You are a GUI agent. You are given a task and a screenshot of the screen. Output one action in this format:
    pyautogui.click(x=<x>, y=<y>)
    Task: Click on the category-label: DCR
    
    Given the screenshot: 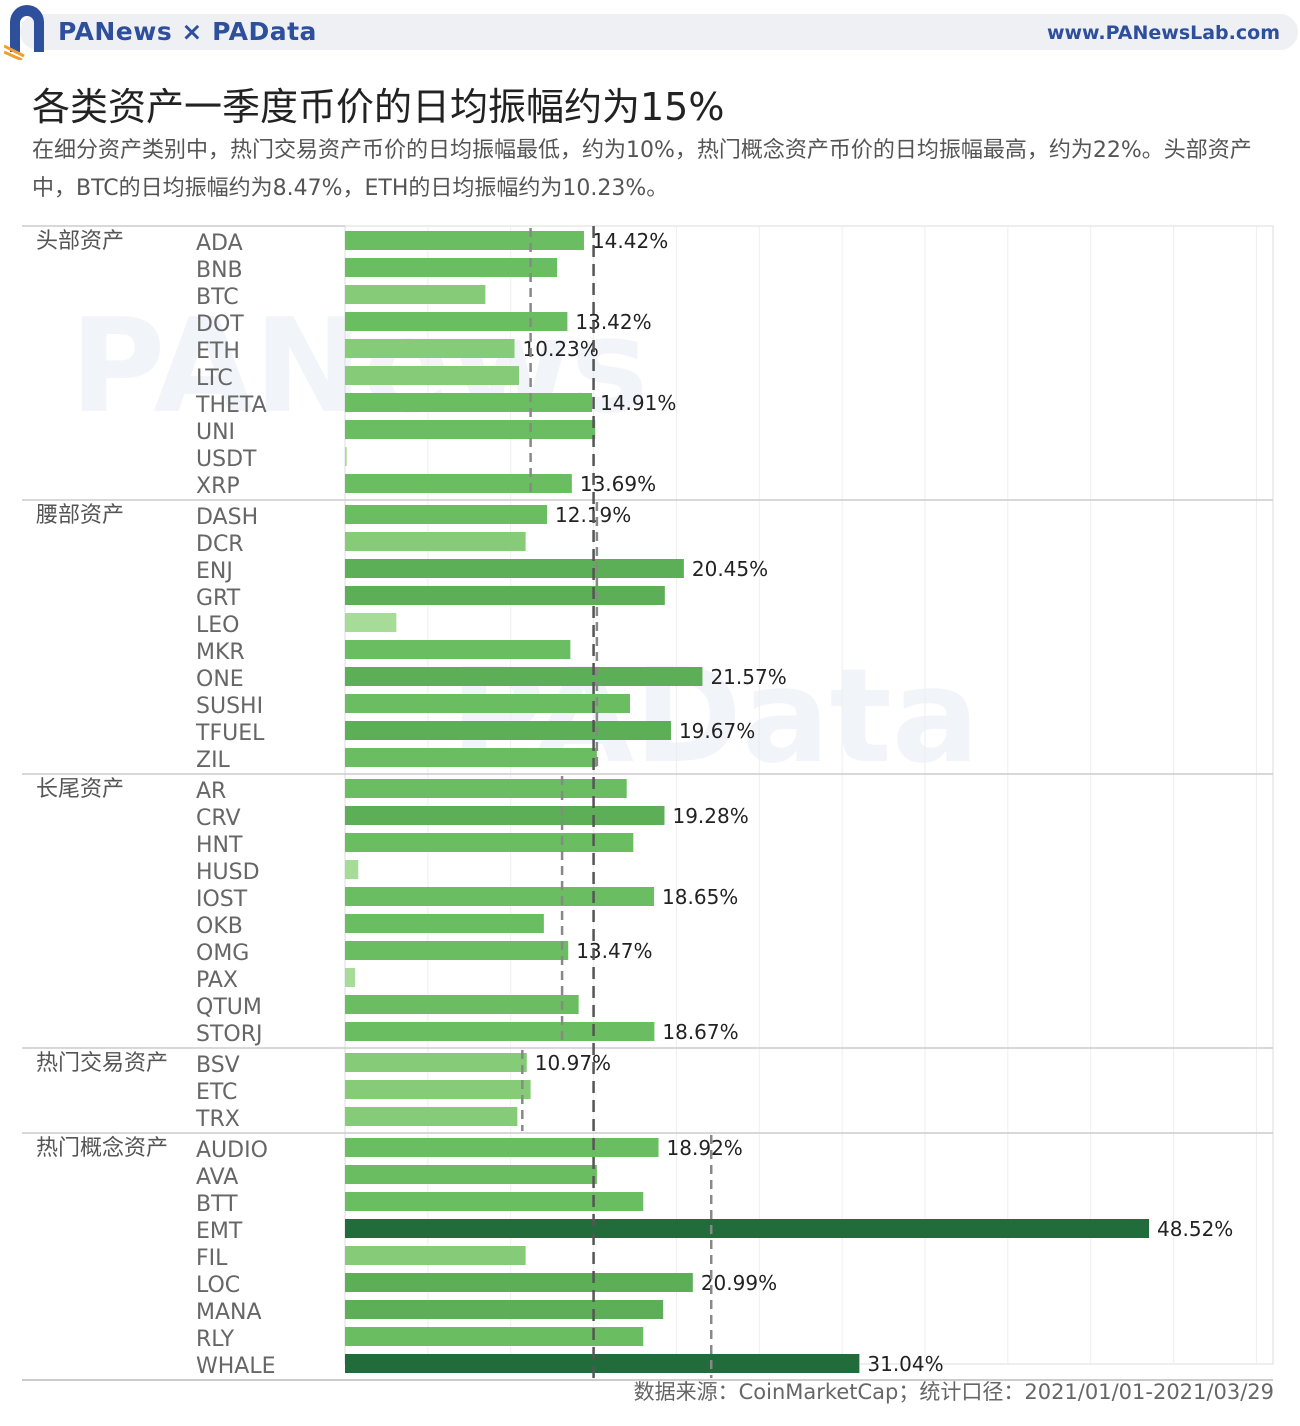 What is the action you would take?
    pyautogui.click(x=220, y=544)
    